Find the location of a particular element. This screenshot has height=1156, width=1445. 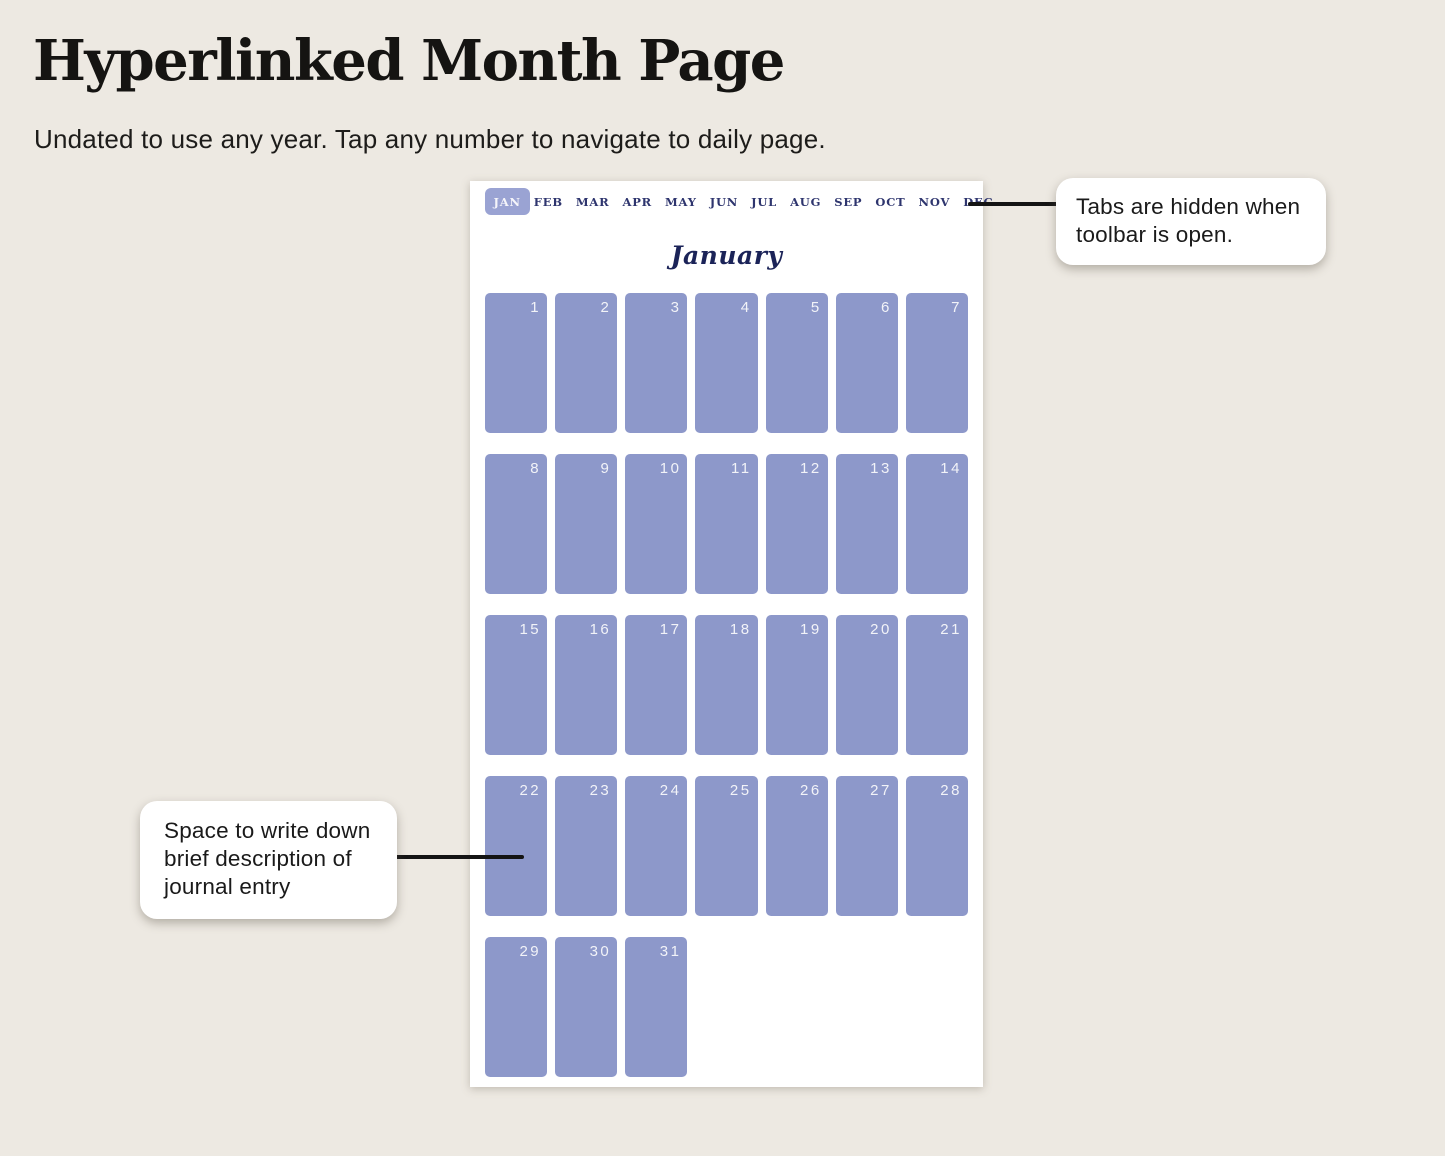

tab-sep: SEP is located at coordinates (848, 202).